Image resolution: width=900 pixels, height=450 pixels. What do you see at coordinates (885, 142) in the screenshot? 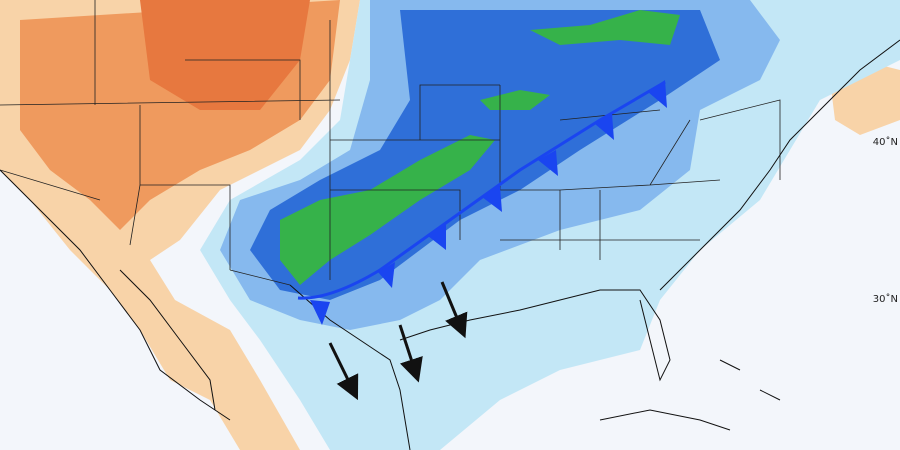
I see `latitude-label: 40˚N` at bounding box center [885, 142].